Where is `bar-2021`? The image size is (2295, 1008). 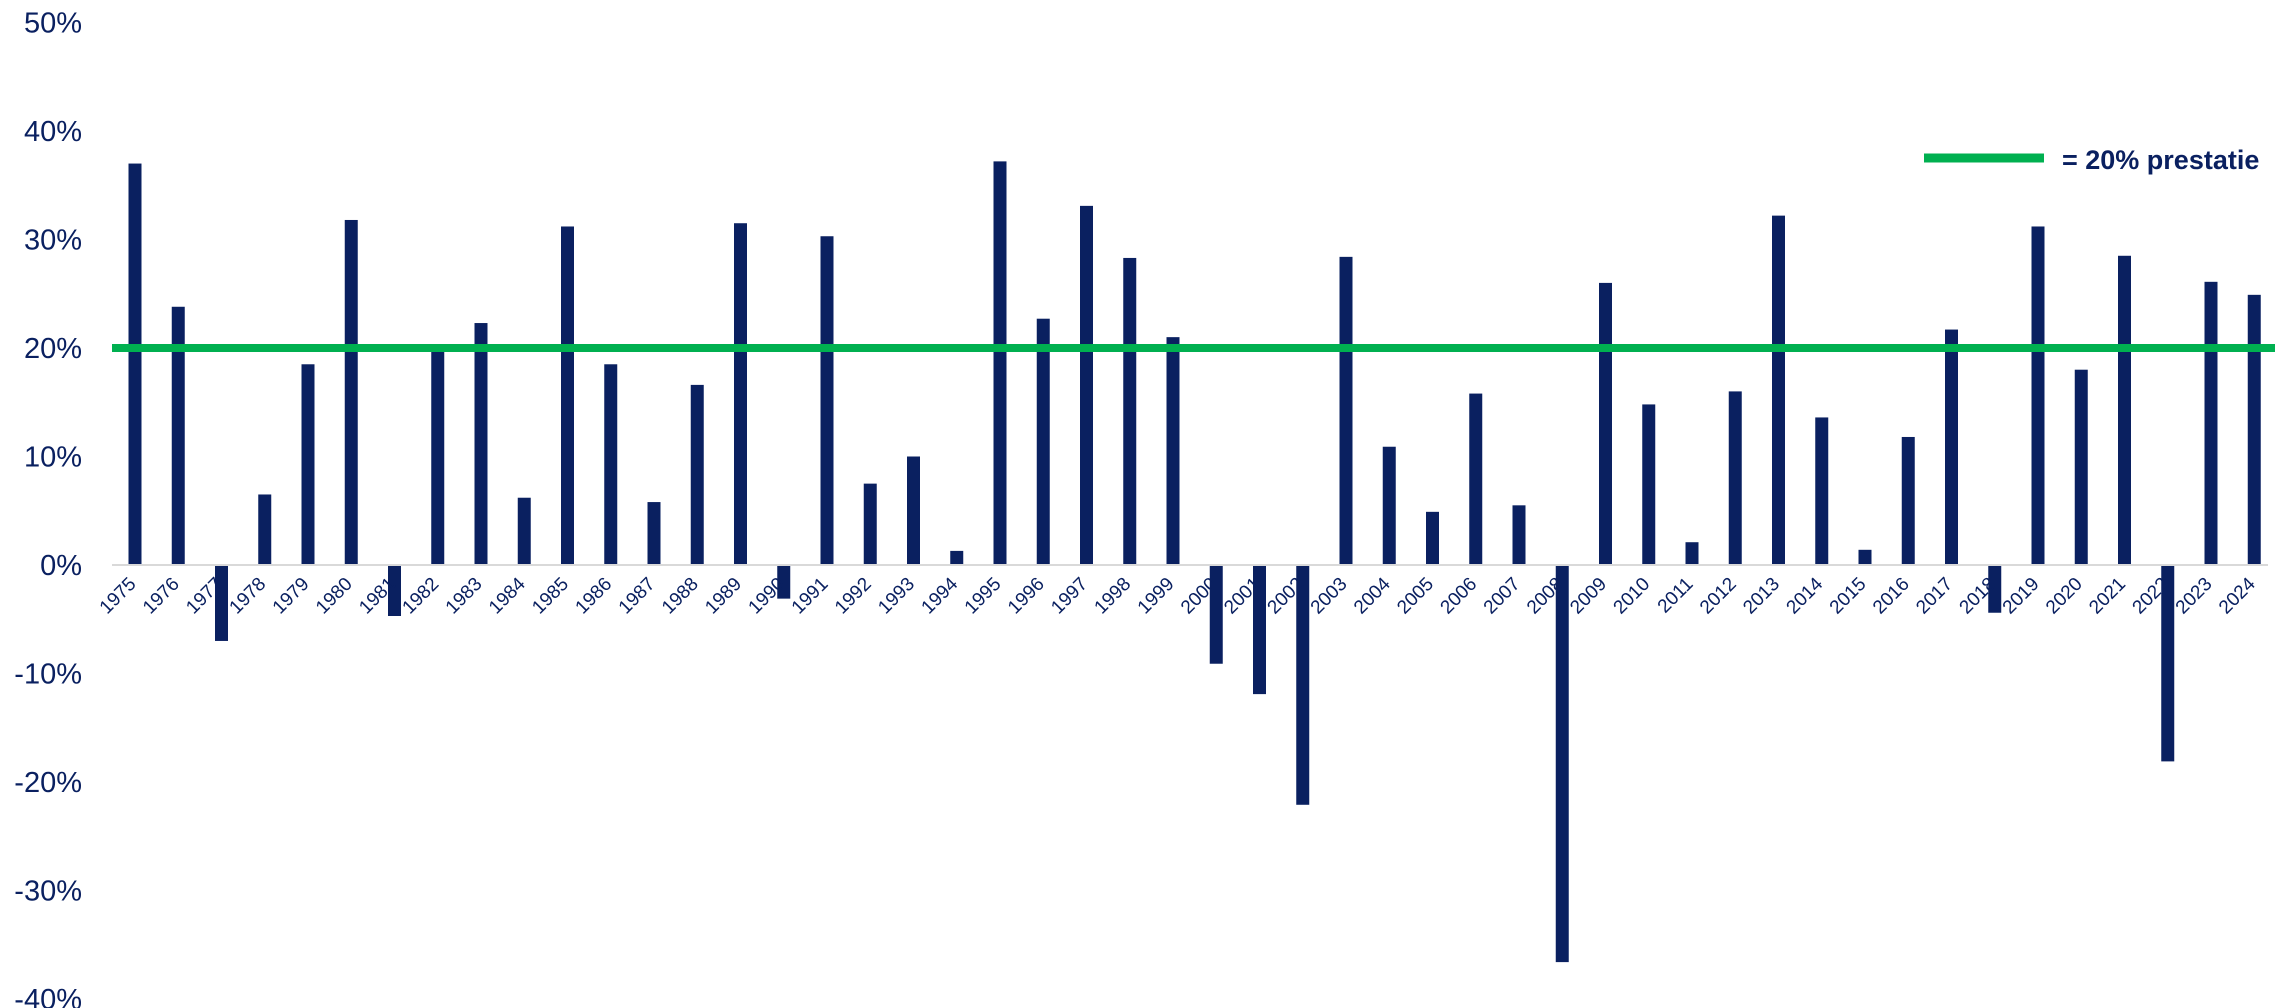 bar-2021 is located at coordinates (2124, 410).